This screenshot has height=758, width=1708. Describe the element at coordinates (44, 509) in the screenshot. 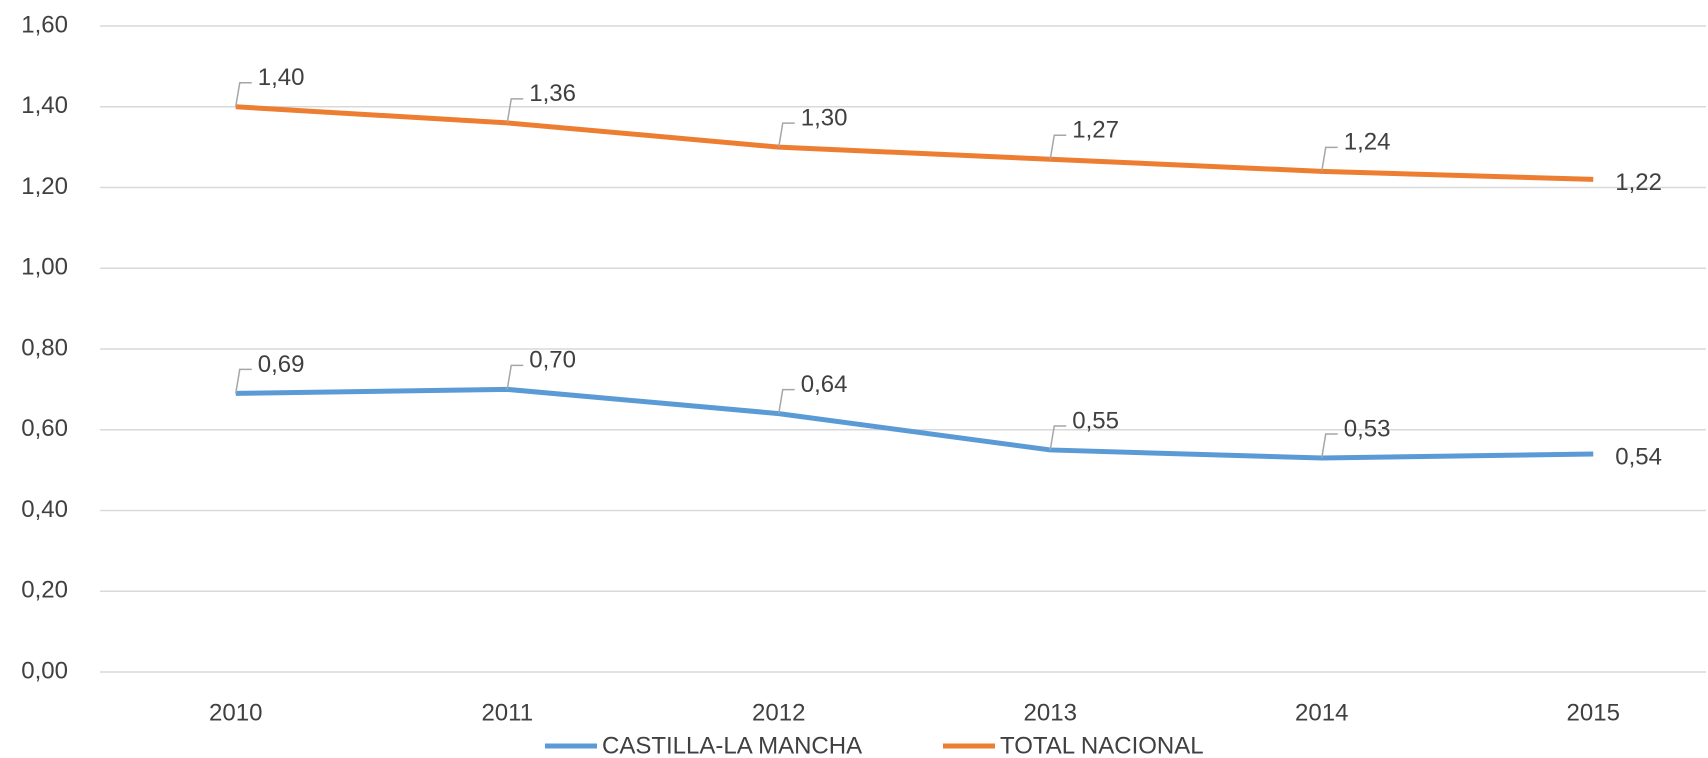

I see `y-tick-label: 0,40` at that location.